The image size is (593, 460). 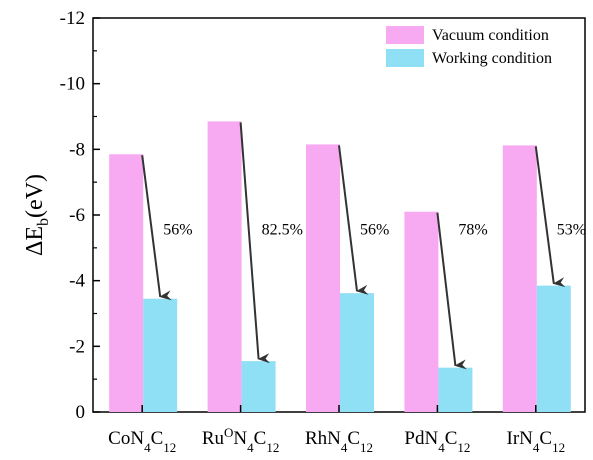 I want to click on x-category-label: PdN4C12, so click(x=437, y=441).